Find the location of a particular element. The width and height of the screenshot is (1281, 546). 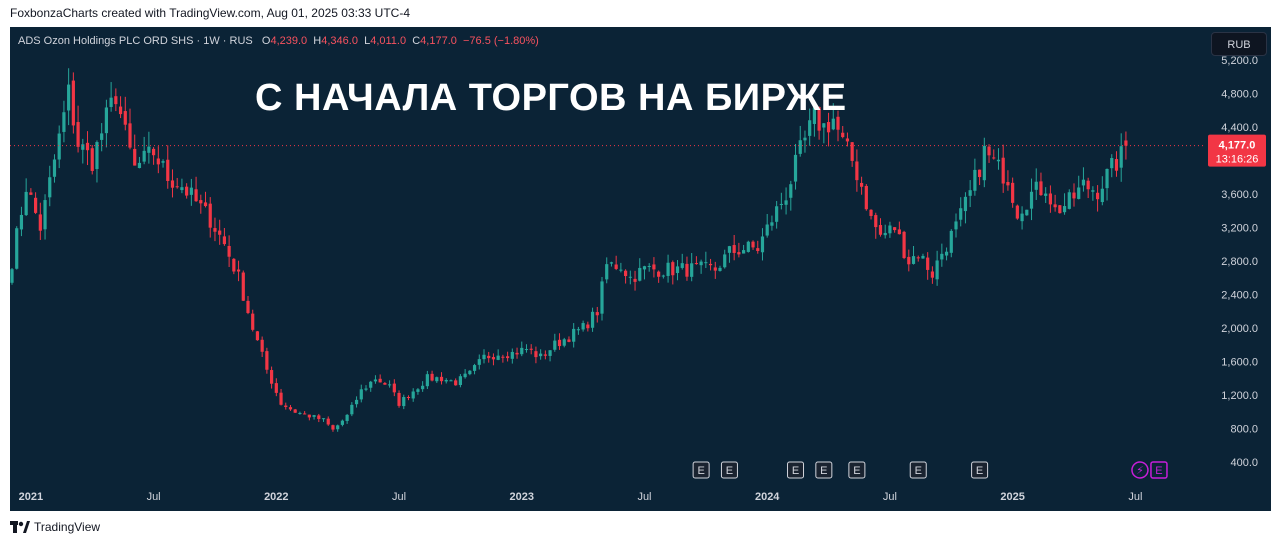

headline-text: С НАЧАЛА ТОРГОВ НА БИРЖЕ is located at coordinates (551, 98).